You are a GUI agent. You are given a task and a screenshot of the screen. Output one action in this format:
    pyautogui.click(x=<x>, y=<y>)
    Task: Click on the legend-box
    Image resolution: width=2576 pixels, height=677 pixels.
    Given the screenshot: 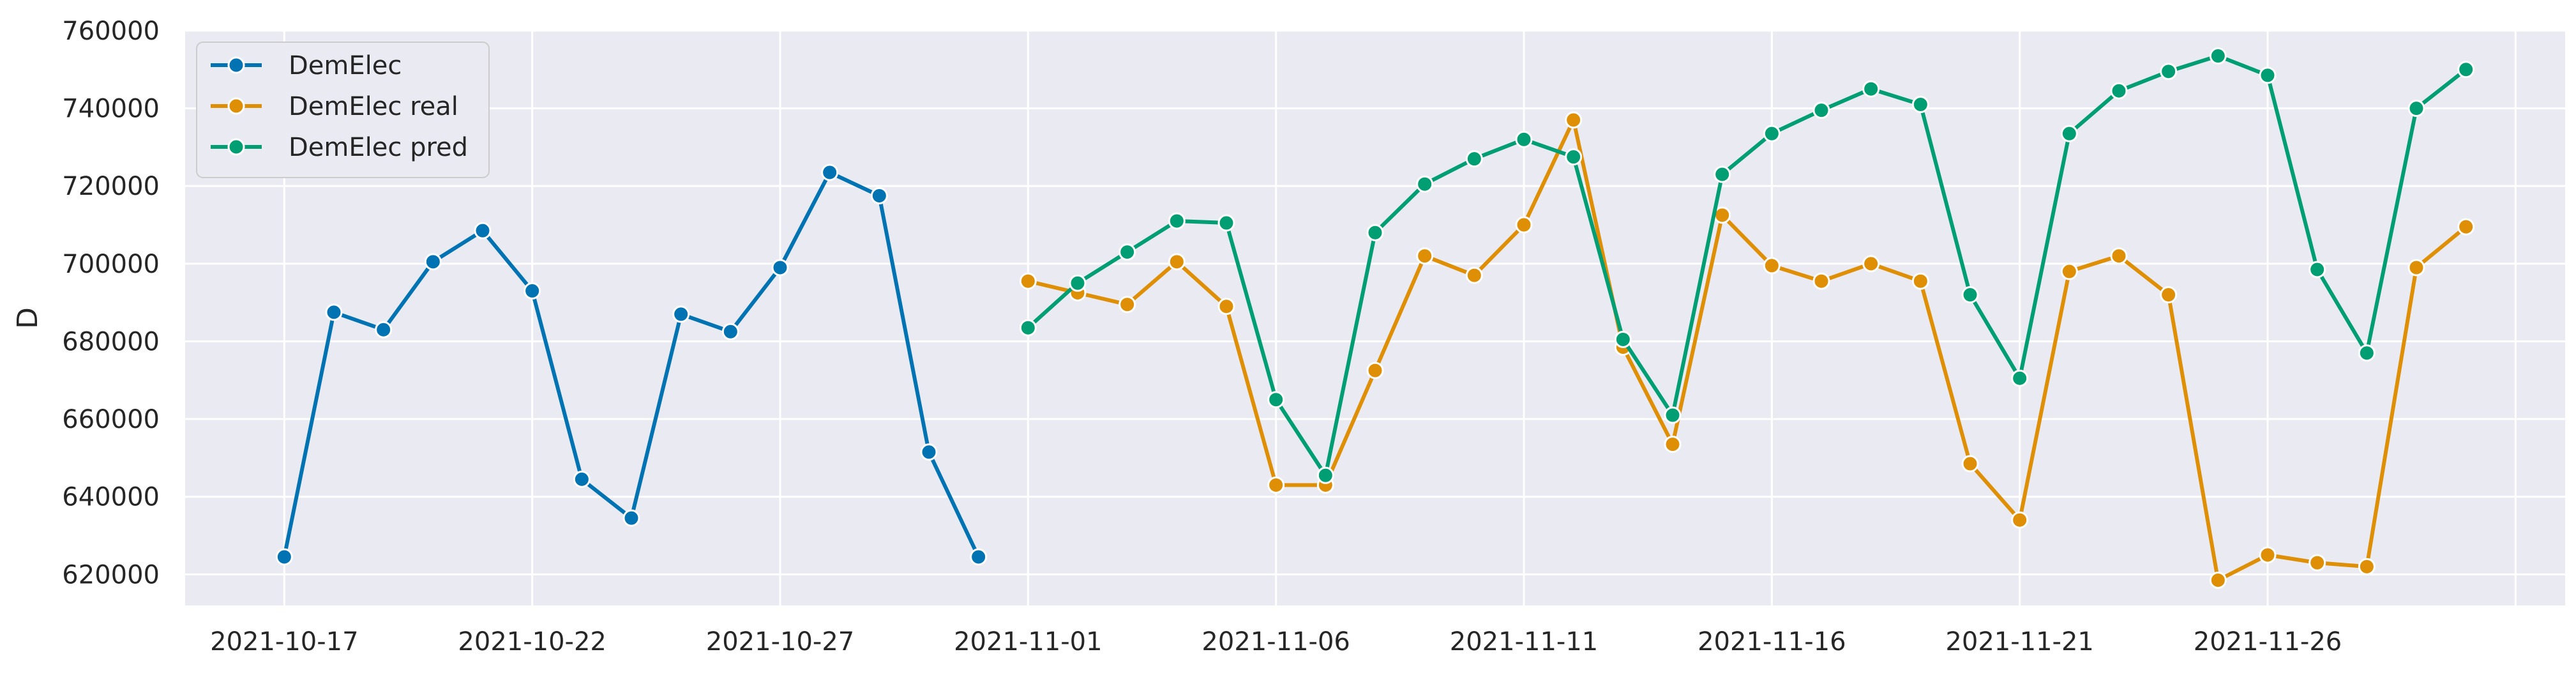 What is the action you would take?
    pyautogui.click(x=343, y=110)
    